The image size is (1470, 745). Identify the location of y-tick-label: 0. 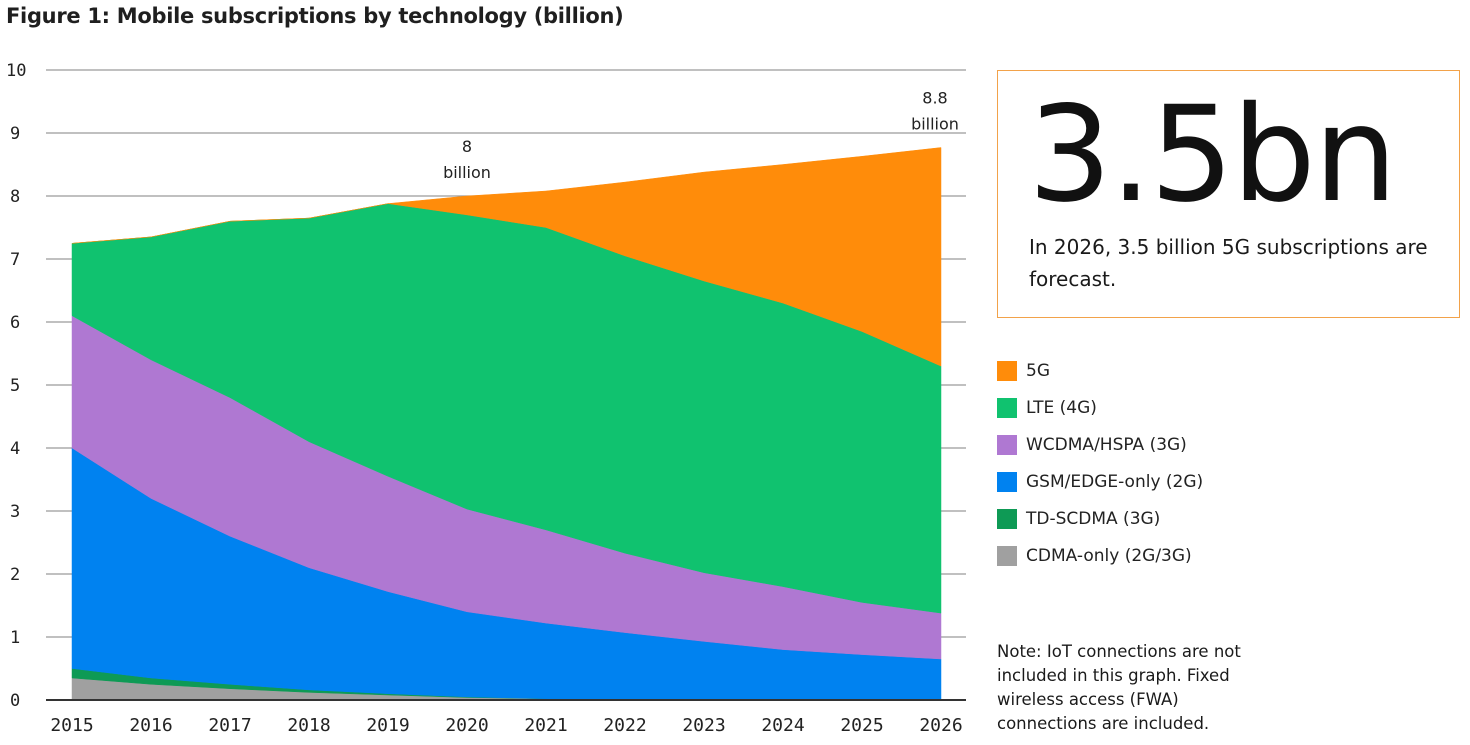
(15, 701).